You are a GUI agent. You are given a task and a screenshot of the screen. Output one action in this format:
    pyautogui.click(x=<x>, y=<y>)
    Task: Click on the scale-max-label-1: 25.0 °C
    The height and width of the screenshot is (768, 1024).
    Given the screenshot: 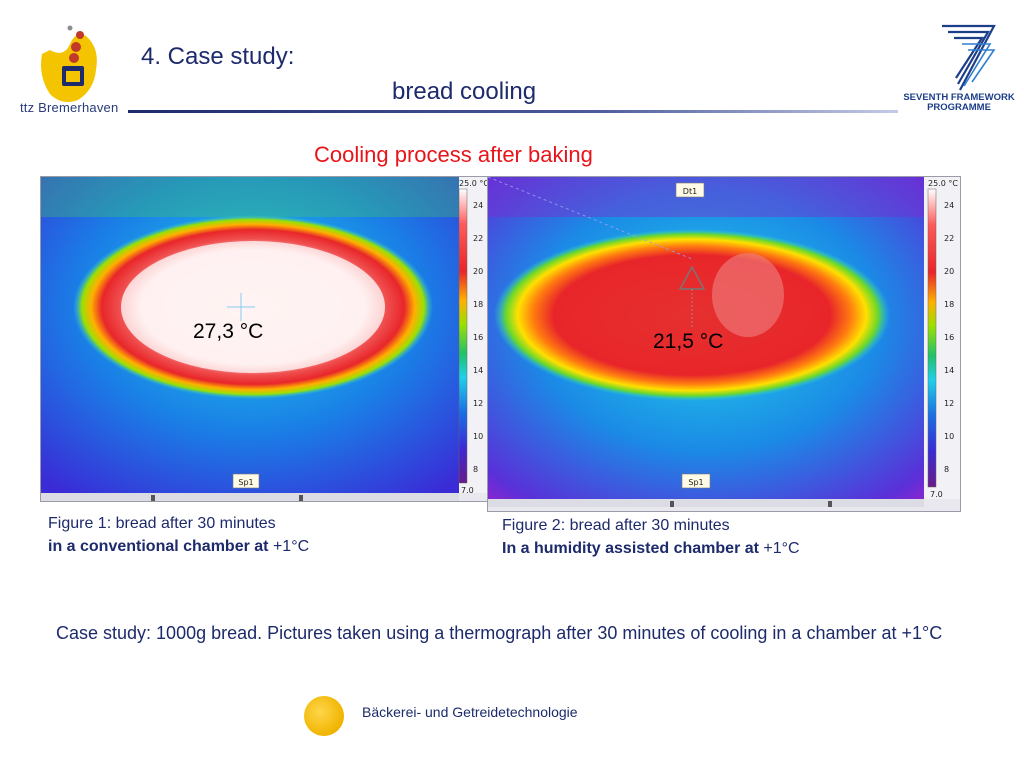 What is the action you would take?
    pyautogui.click(x=473, y=183)
    